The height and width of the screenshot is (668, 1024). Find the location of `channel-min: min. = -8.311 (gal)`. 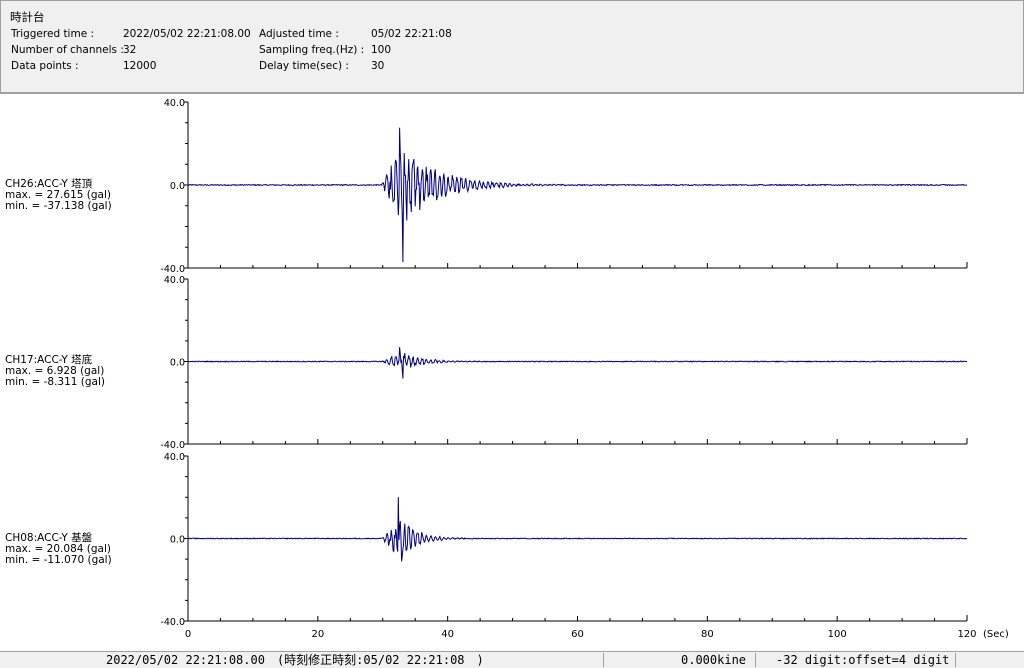

channel-min: min. = -8.311 (gal) is located at coordinates (55, 382).